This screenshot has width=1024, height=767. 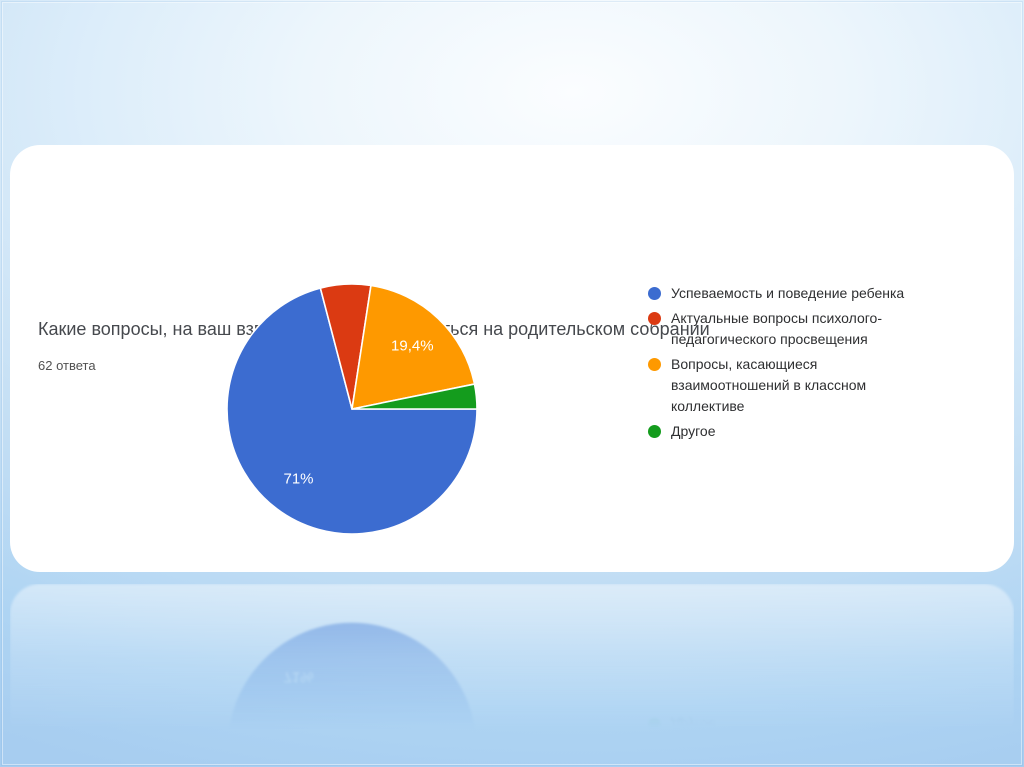 I want to click on responses-count: 62 ответа, so click(x=67, y=365).